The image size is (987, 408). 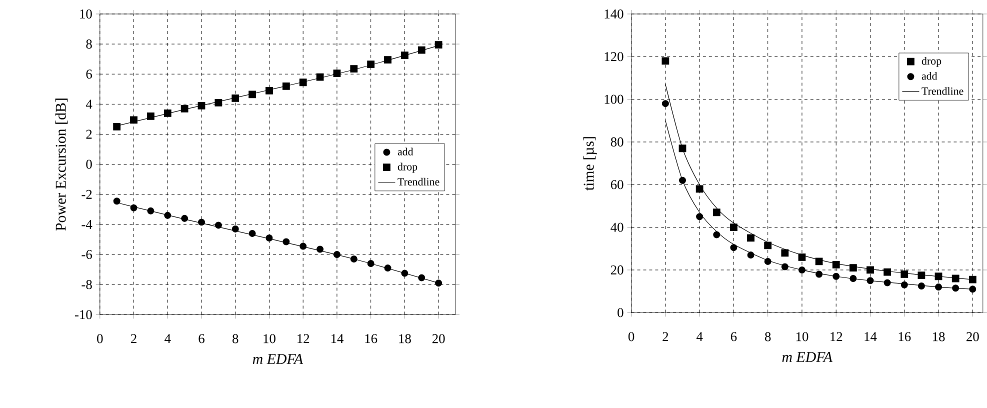 I want to click on y-tick-label: 60, so click(x=617, y=185).